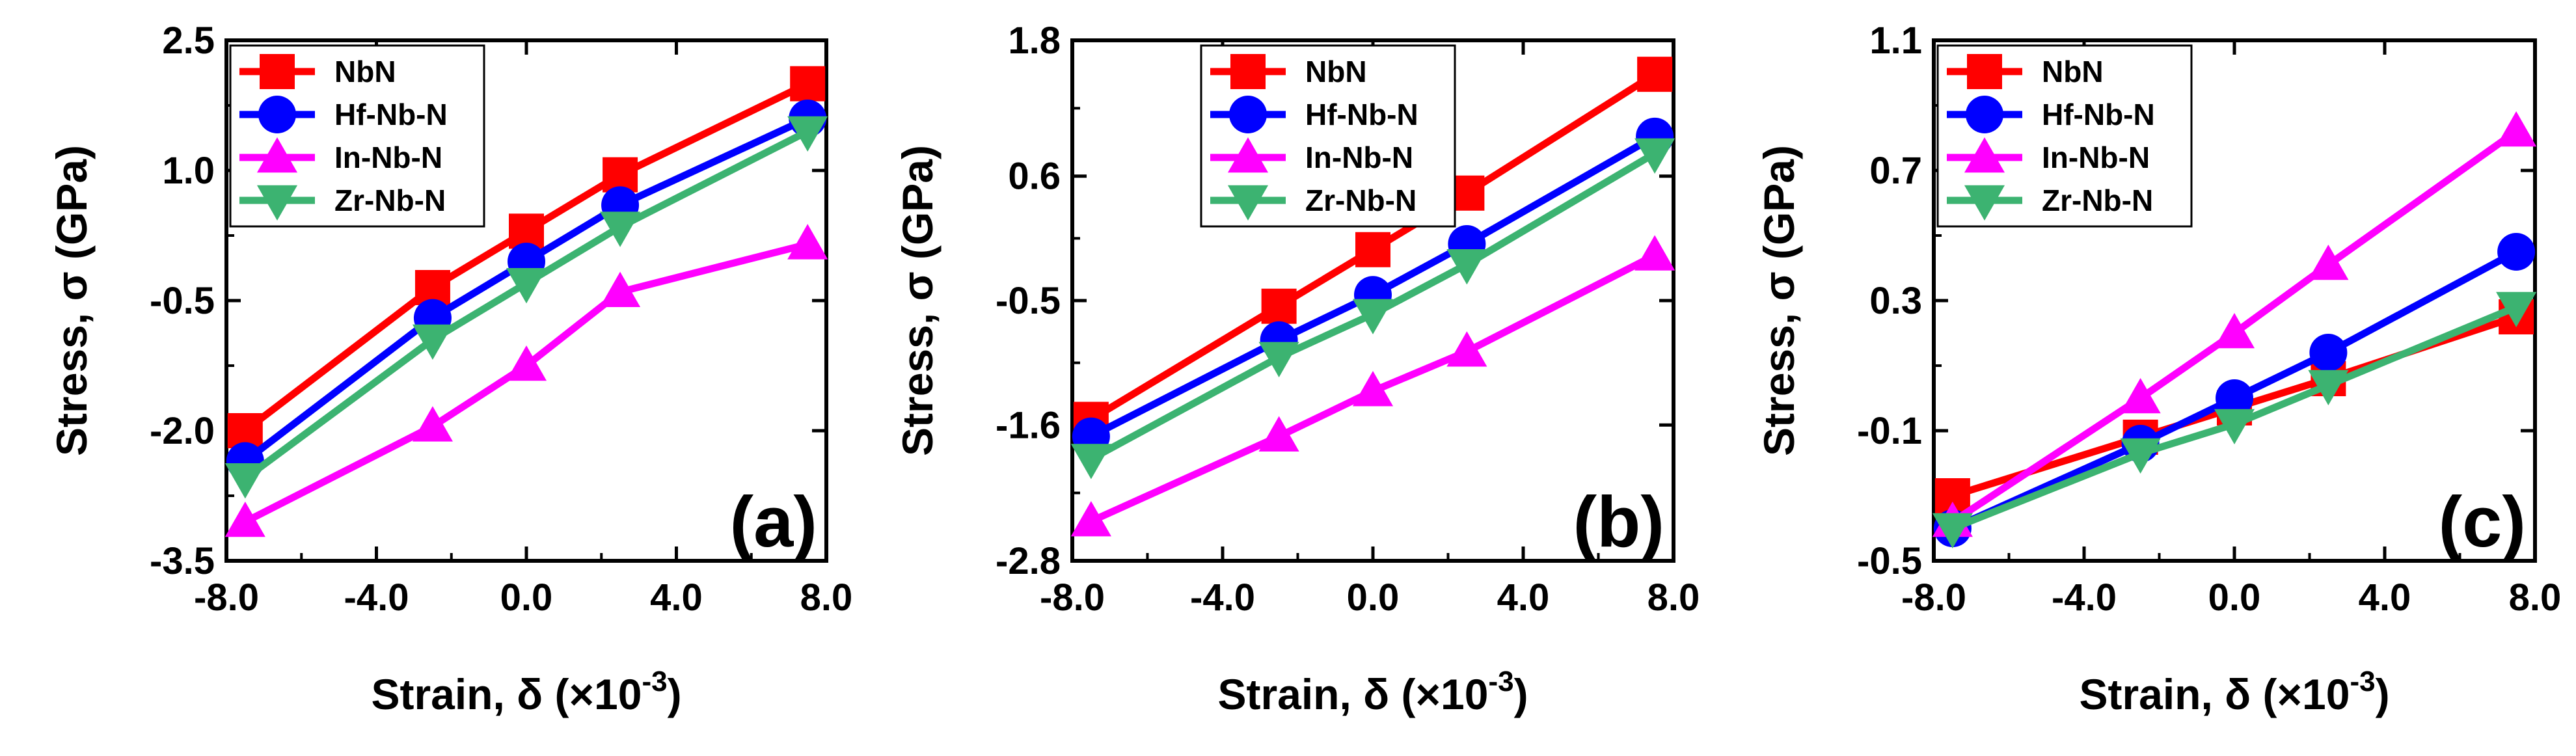 Image resolution: width=2576 pixels, height=756 pixels. Describe the element at coordinates (188, 41) in the screenshot. I see `y-tick-label: 2.5` at that location.